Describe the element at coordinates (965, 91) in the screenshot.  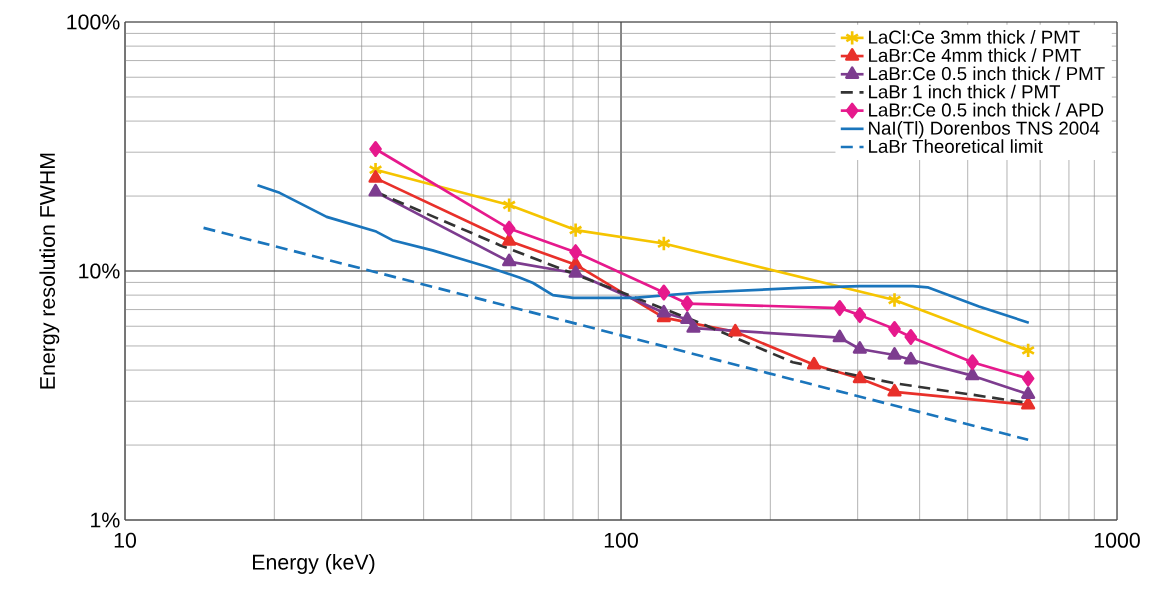
I see `legend-label: LaBr 1 inch thick / PMT` at that location.